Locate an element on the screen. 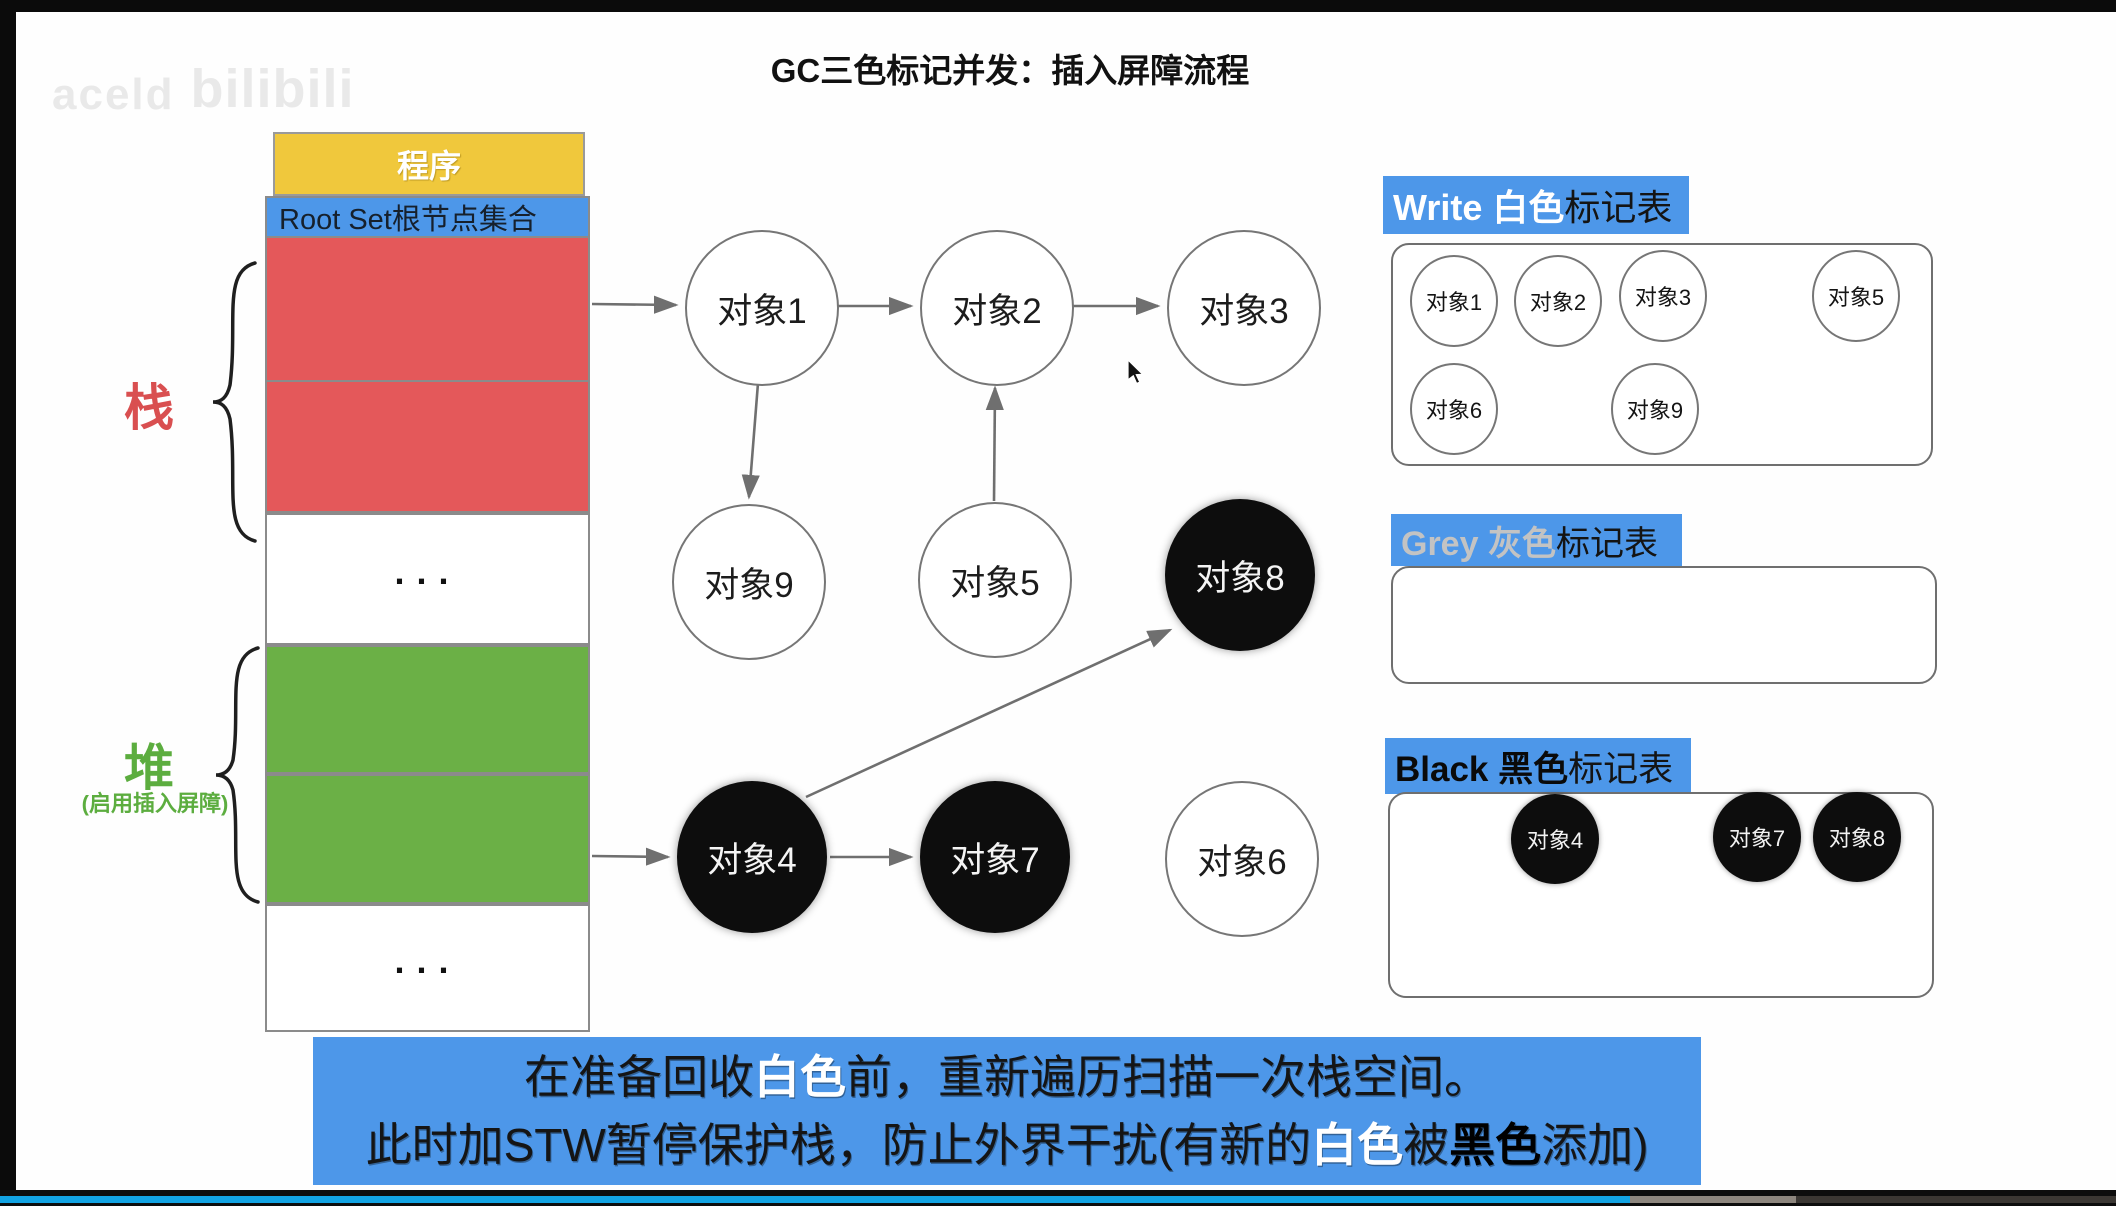 The width and height of the screenshot is (2116, 1206). letterbox-left is located at coordinates (8, 603).